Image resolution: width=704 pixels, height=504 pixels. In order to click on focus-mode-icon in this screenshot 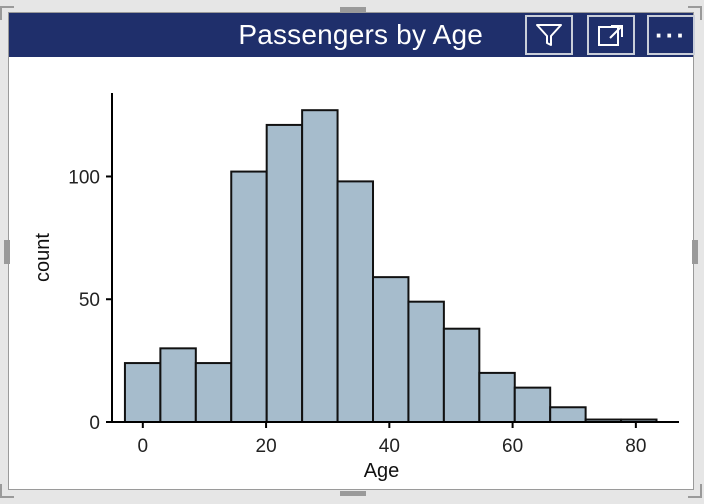, I will do `click(610, 35)`.